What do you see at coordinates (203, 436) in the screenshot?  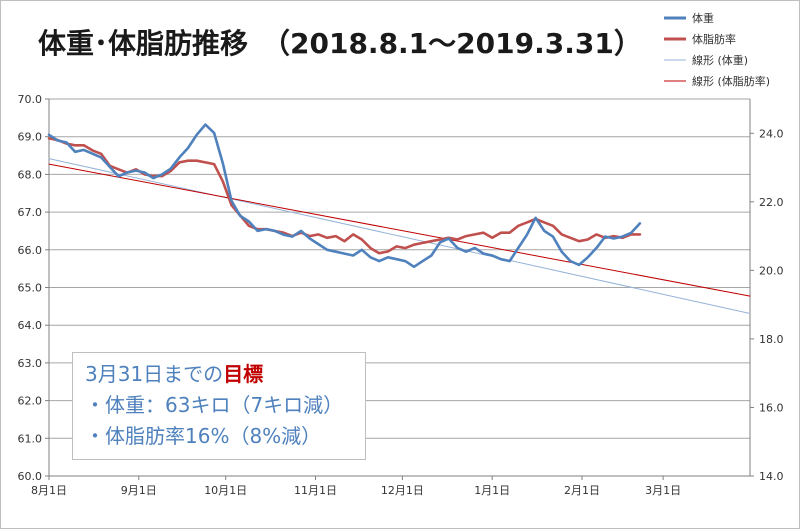 I see `goal-body-fat: ・体脂肪率16%（8%減）` at bounding box center [203, 436].